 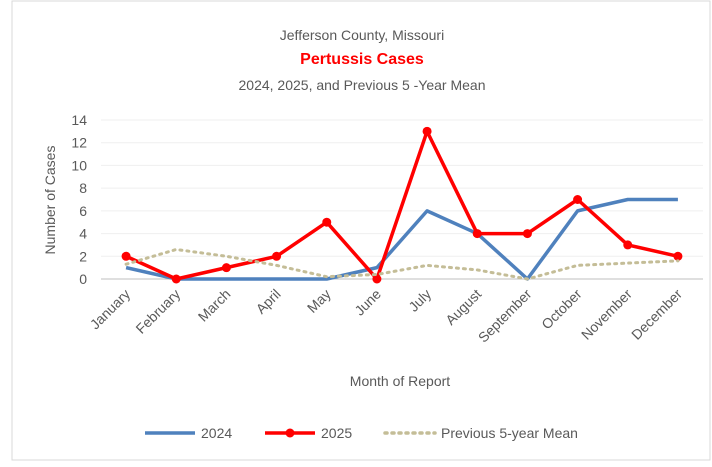 What do you see at coordinates (216, 433) in the screenshot?
I see `legend-label: 2024` at bounding box center [216, 433].